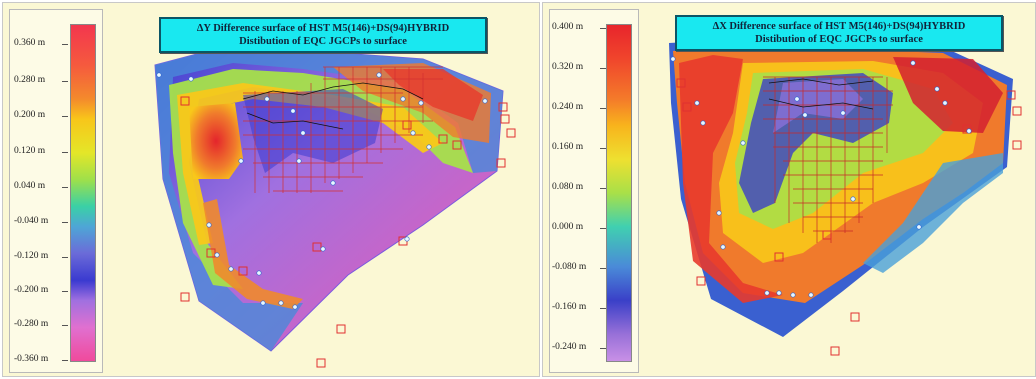  I want to click on legend-tick: 0.240 m, so click(579, 107).